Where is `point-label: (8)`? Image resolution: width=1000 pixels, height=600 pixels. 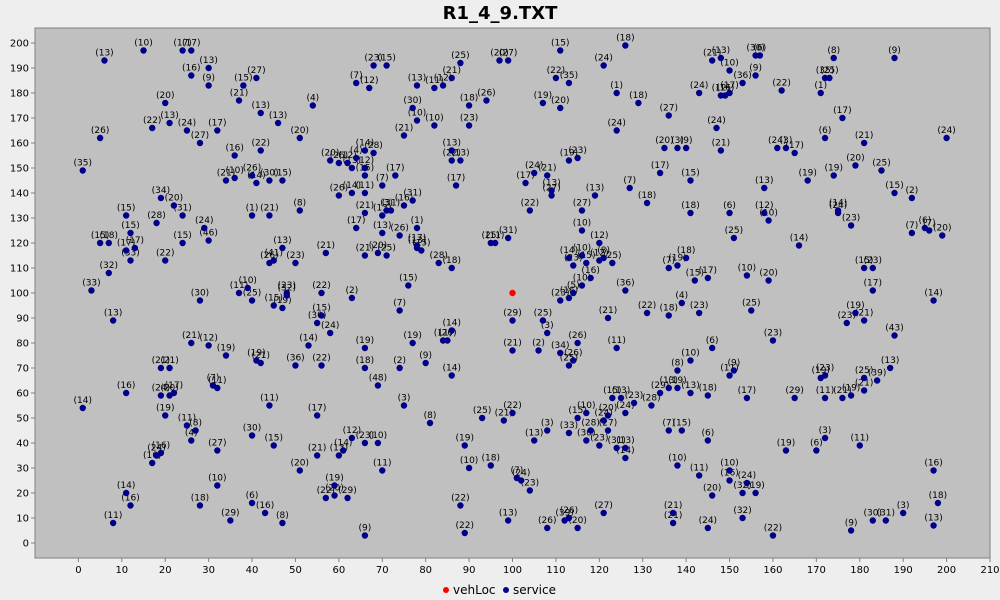 point-label: (8) is located at coordinates (195, 424).